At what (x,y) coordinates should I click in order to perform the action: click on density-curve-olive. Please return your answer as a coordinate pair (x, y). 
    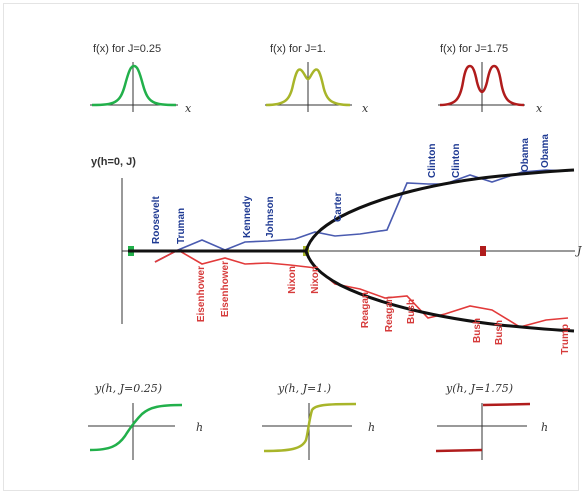
    Looking at the image, I should click on (308, 87).